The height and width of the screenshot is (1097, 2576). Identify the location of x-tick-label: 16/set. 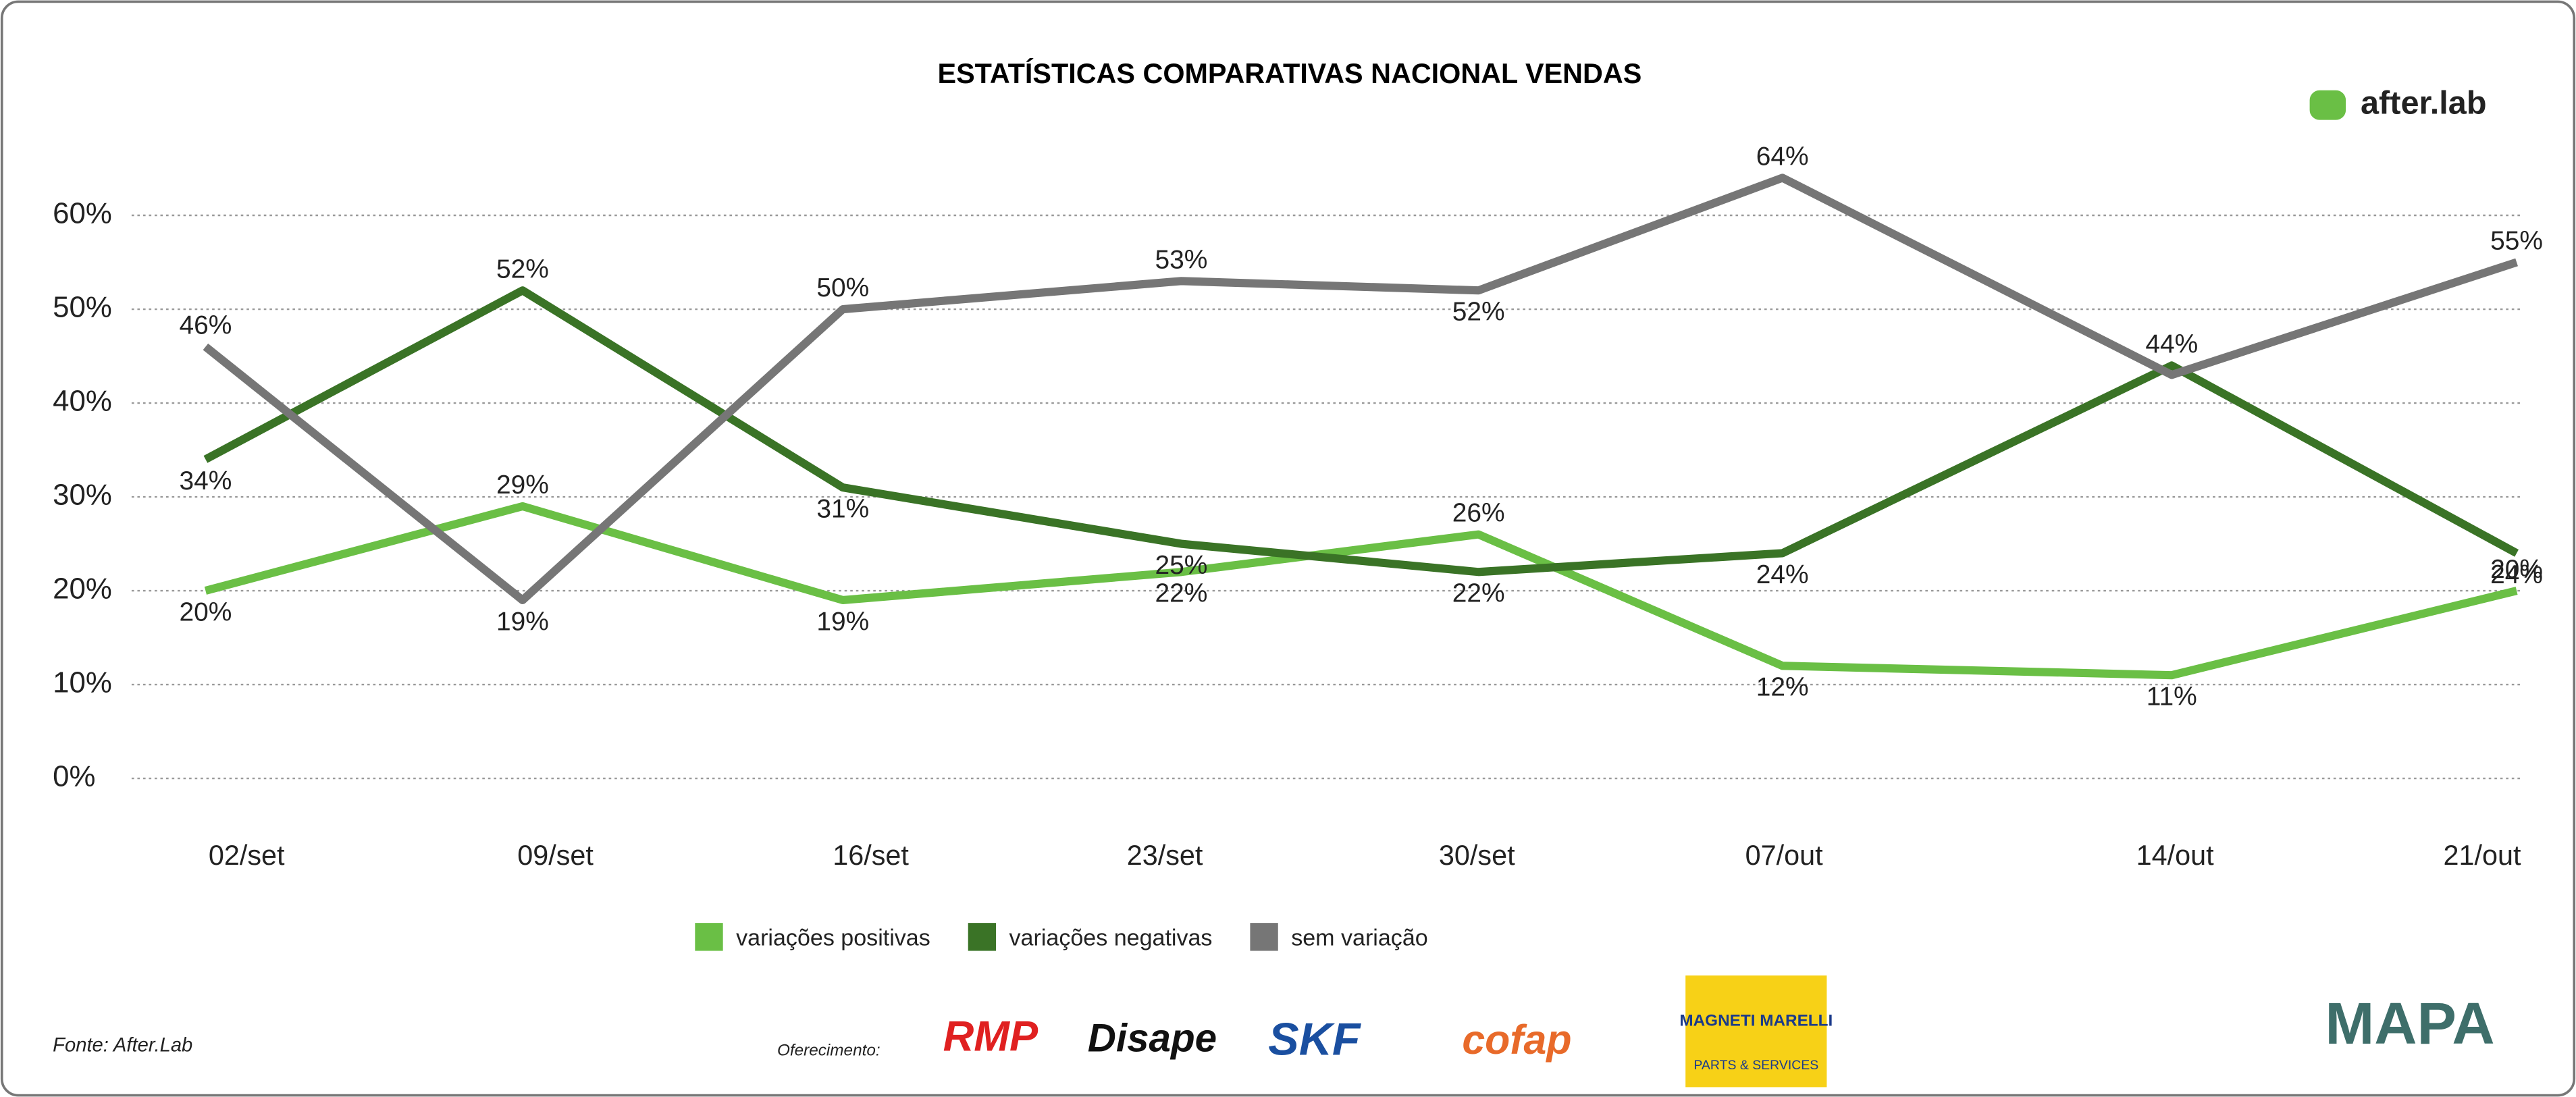
(871, 855).